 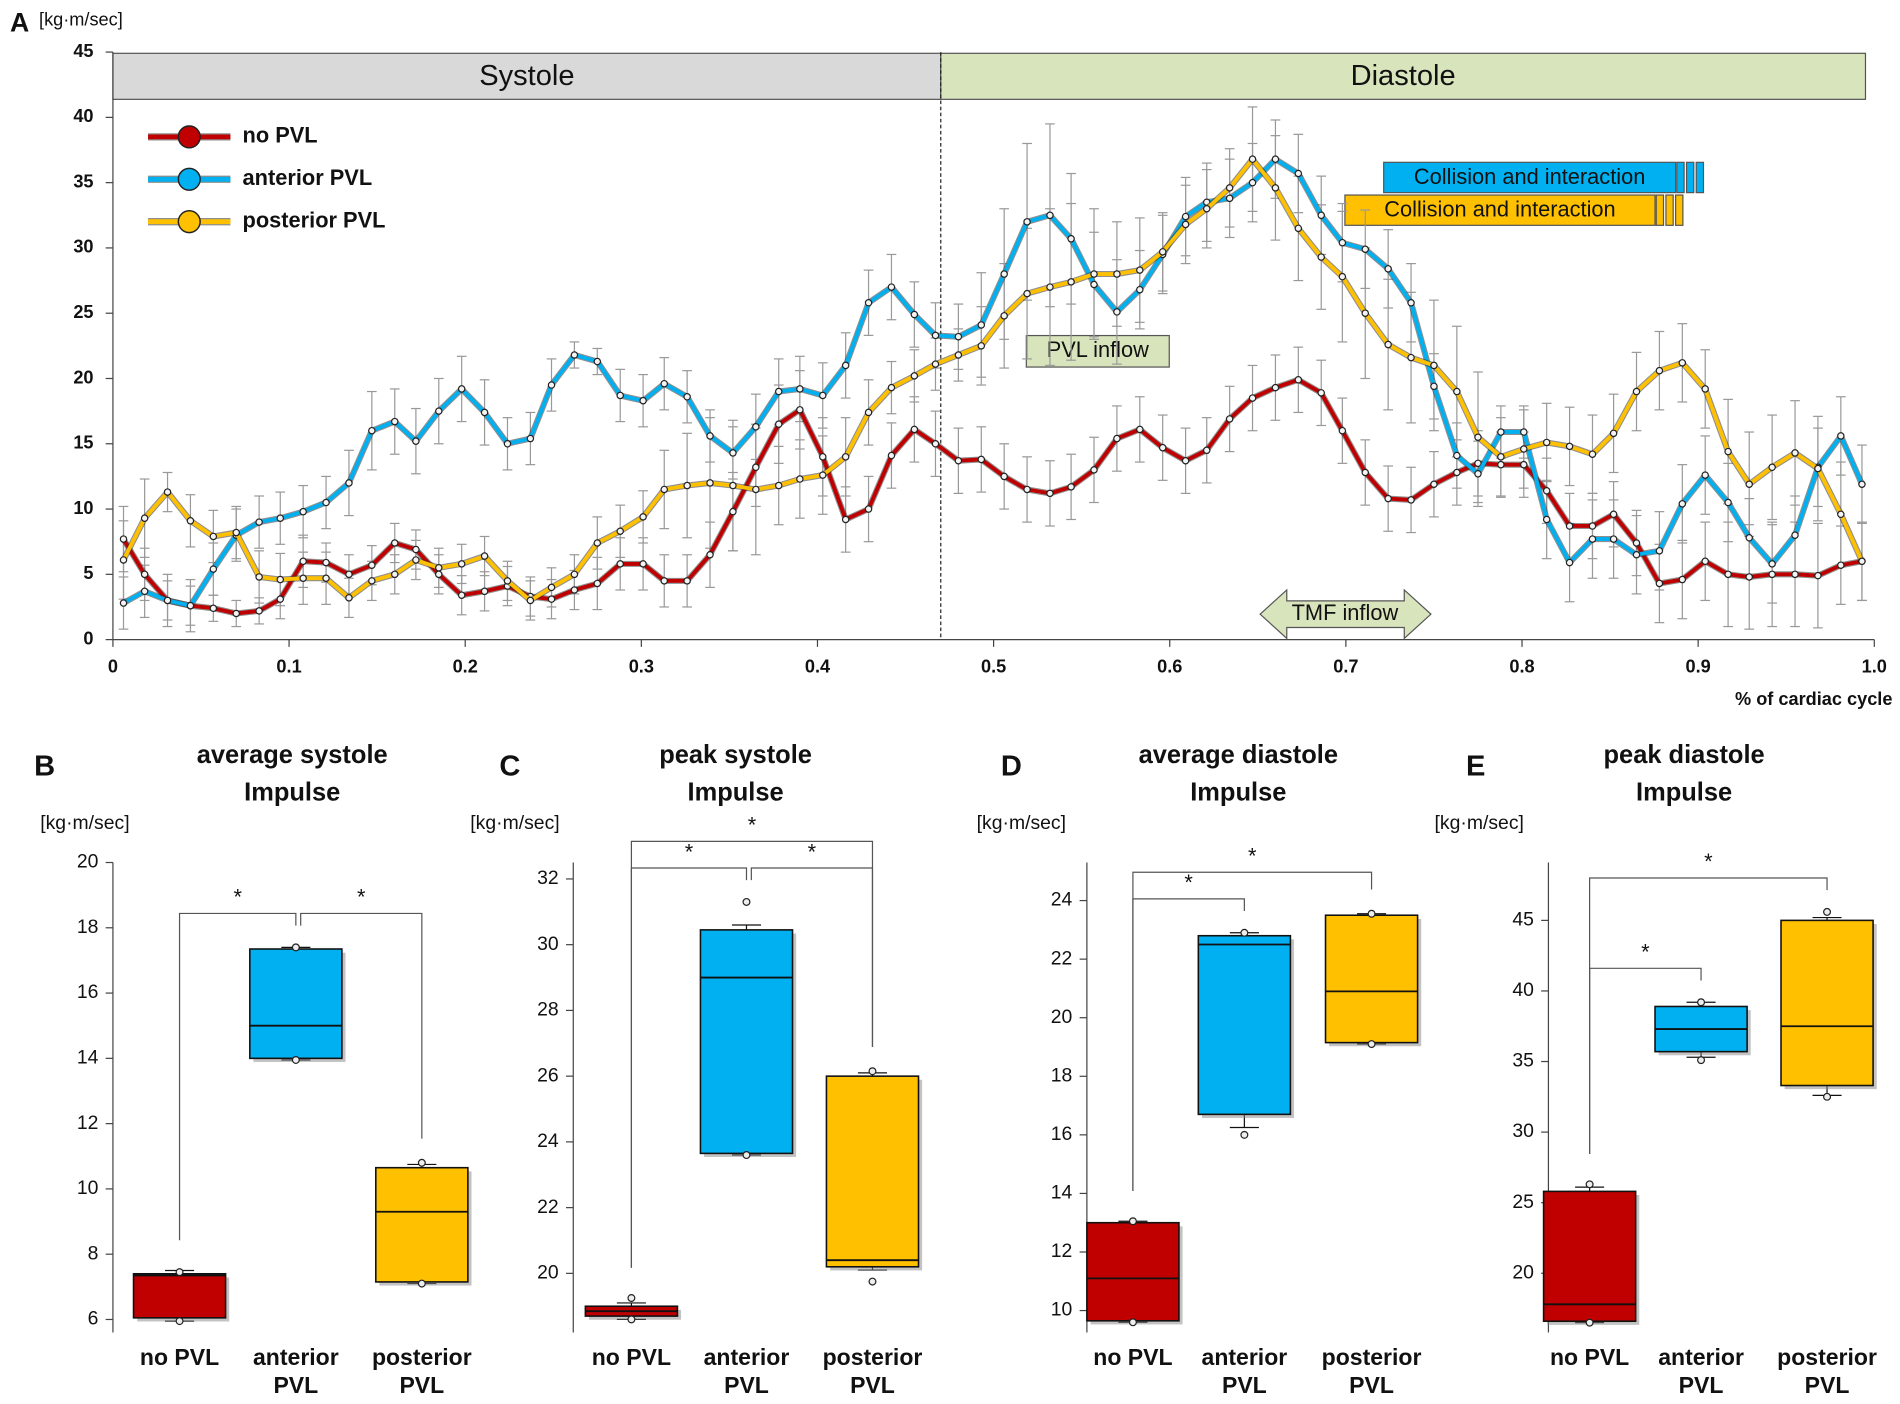 What do you see at coordinates (113, 666) in the screenshot?
I see `x-tick-label: 0` at bounding box center [113, 666].